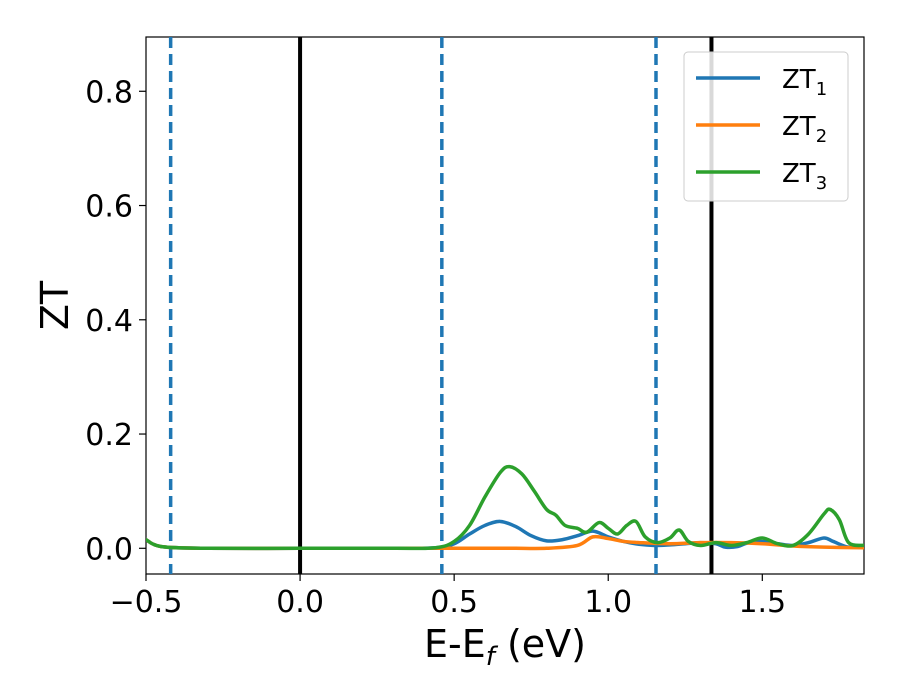 The height and width of the screenshot is (700, 900). Describe the element at coordinates (799, 127) in the screenshot. I see `legend-label-main-2: ZT` at that location.